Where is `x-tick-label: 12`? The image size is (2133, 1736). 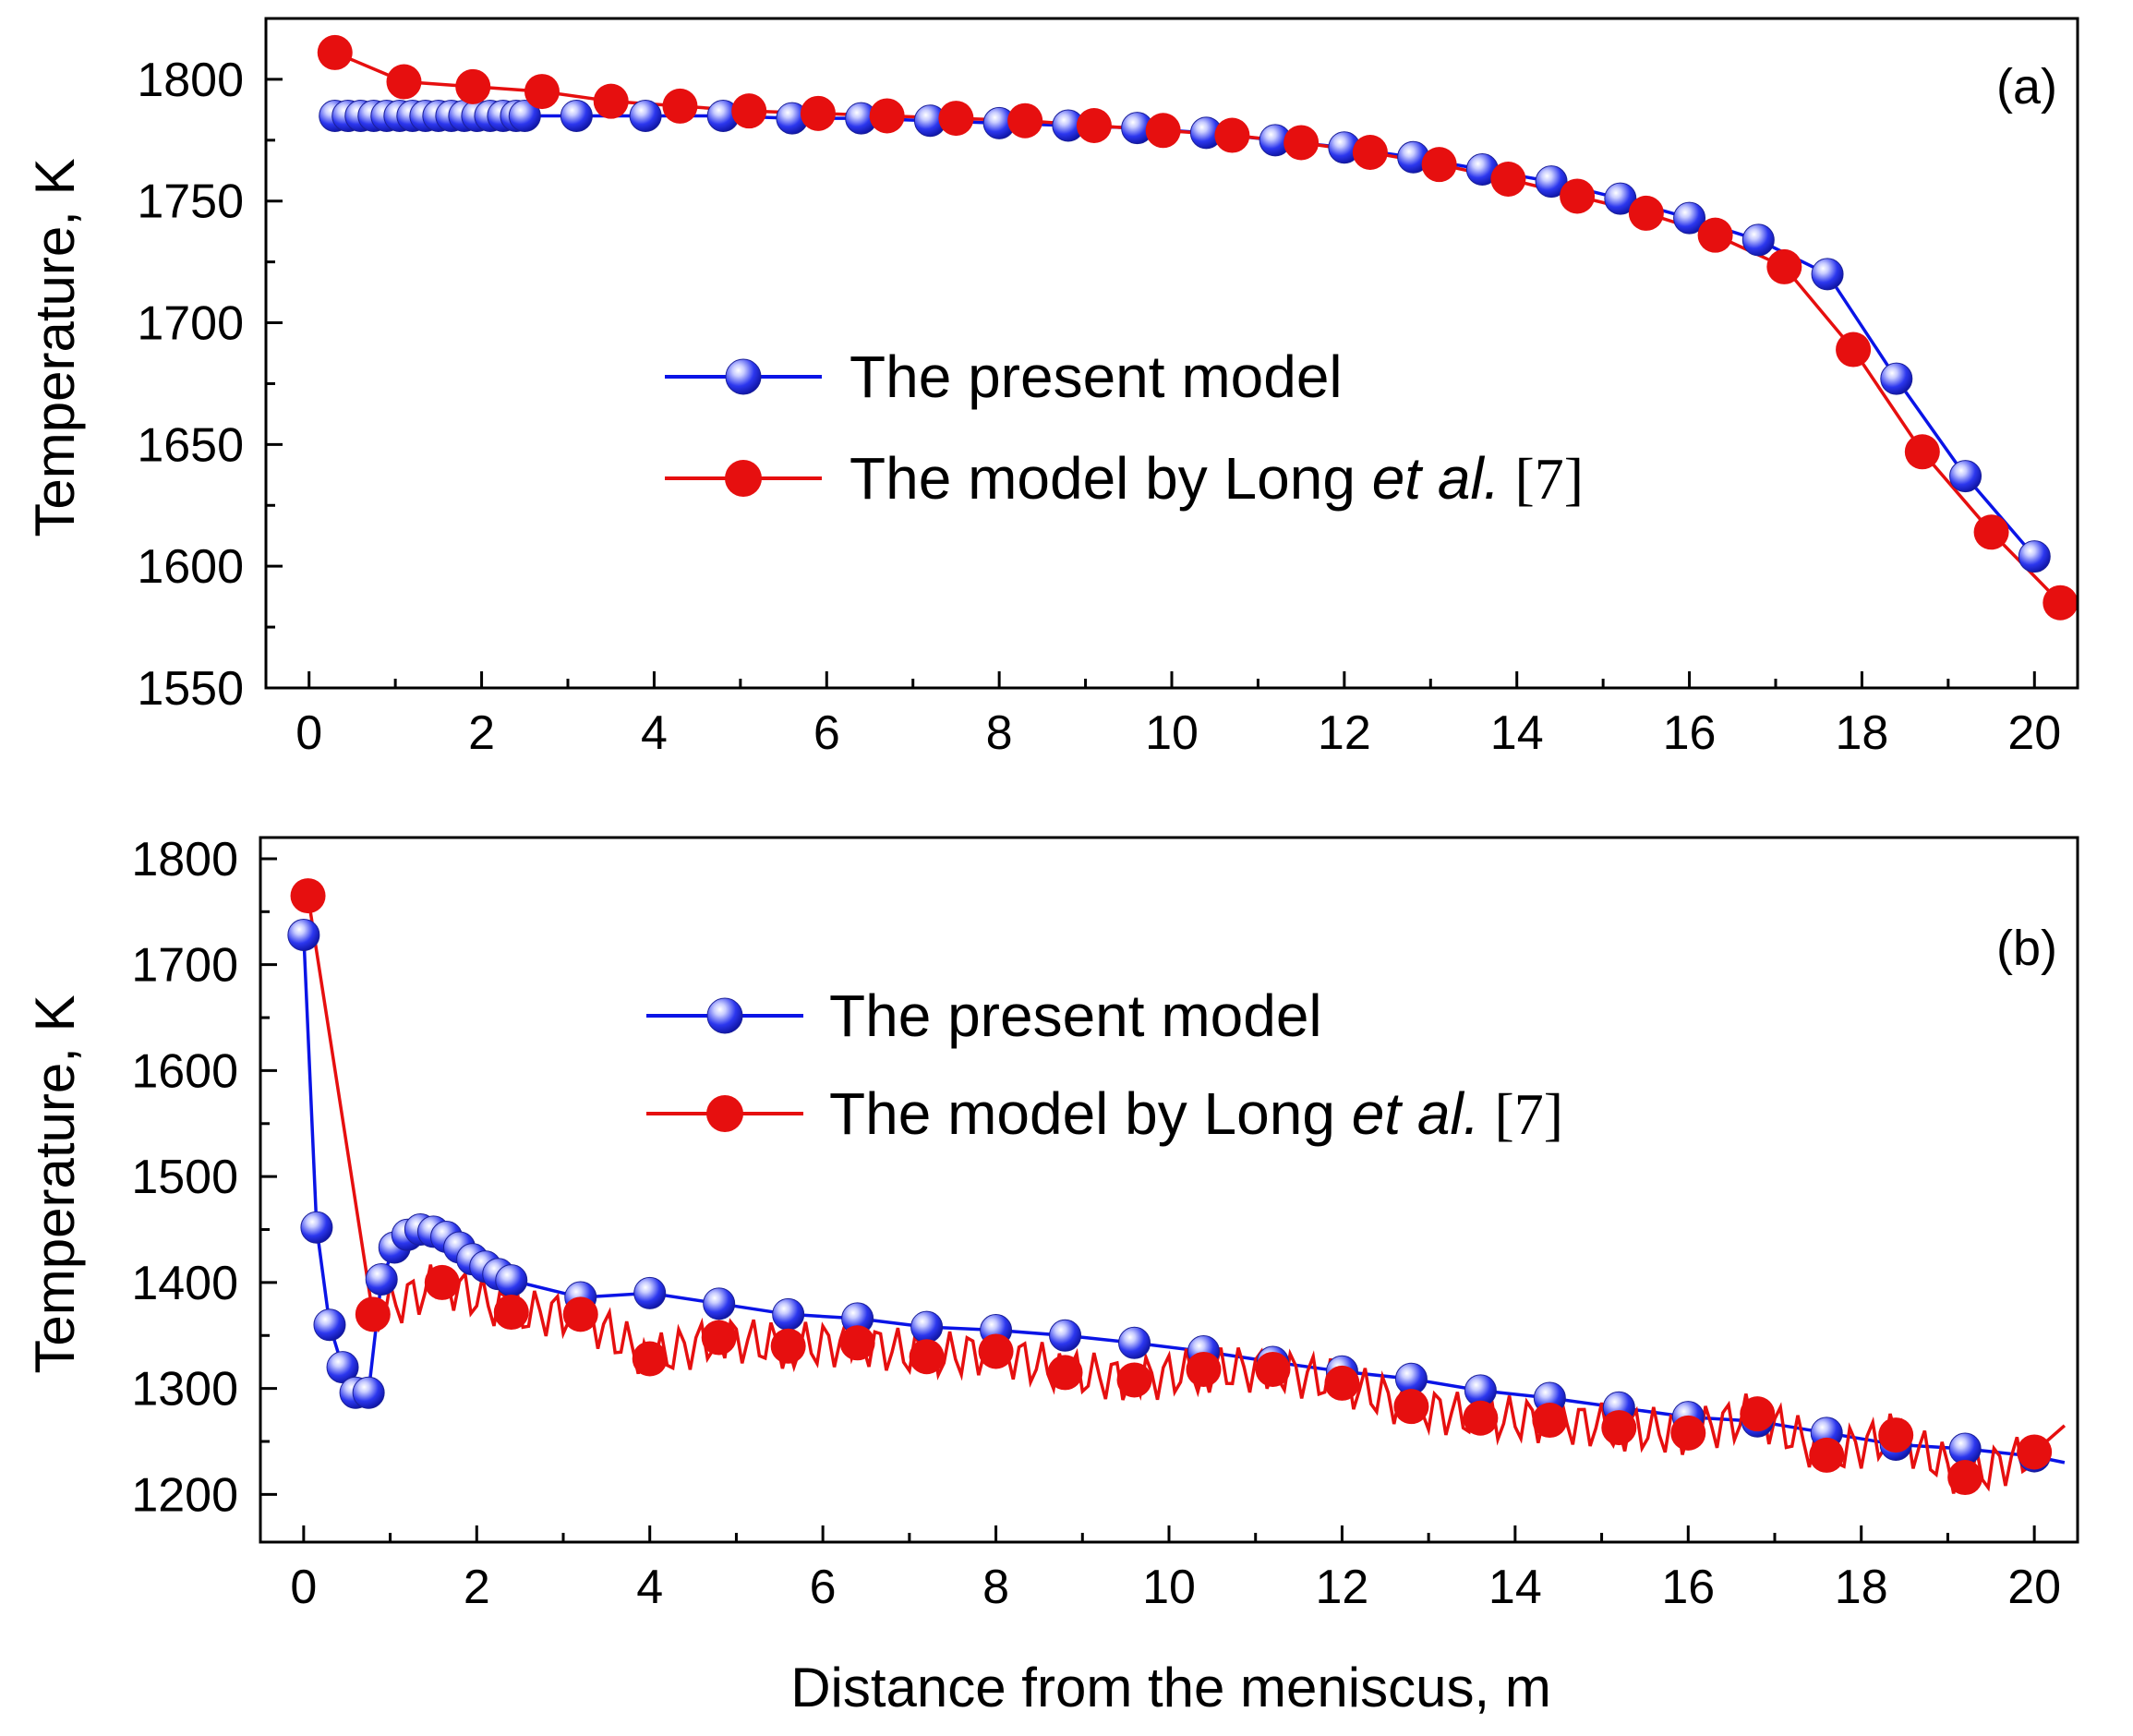 x-tick-label: 12 is located at coordinates (1342, 1587).